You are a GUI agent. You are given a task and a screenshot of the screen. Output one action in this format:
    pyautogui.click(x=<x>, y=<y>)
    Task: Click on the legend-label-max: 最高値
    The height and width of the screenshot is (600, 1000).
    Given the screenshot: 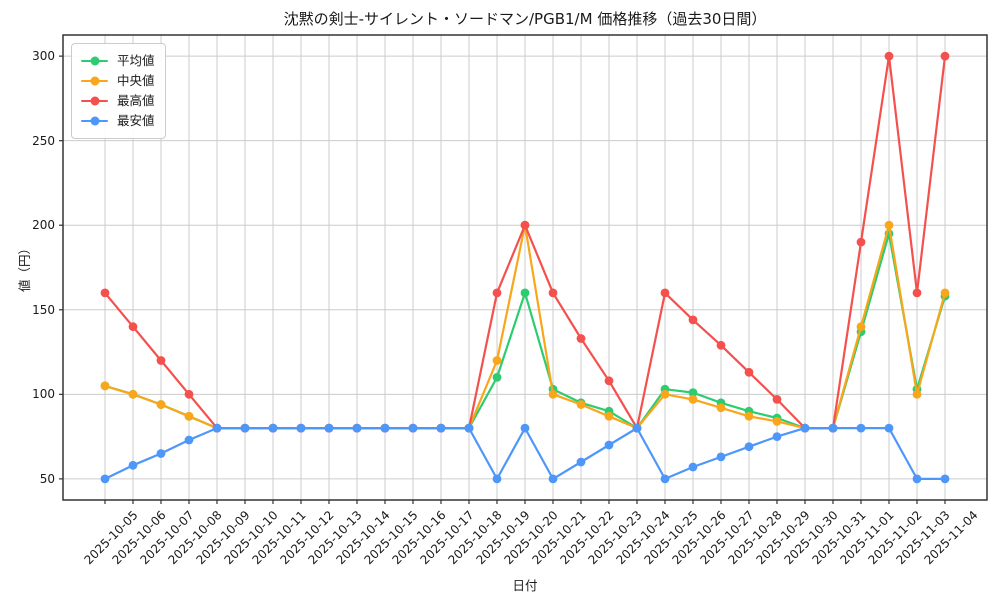 What is the action you would take?
    pyautogui.click(x=136, y=100)
    